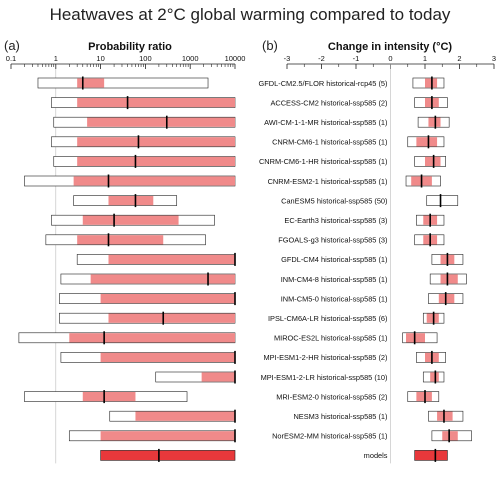  I want to click on intensity-tick-label: -1, so click(356, 58).